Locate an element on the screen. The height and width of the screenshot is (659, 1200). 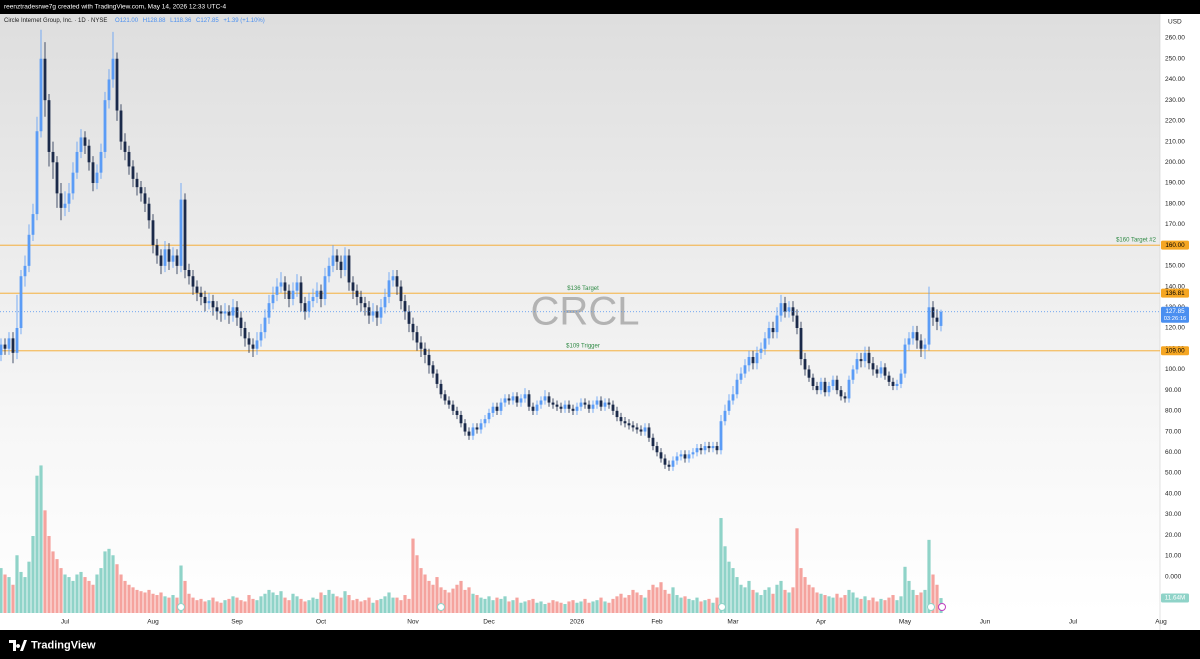
level-badge is located at coordinates (1175, 293).